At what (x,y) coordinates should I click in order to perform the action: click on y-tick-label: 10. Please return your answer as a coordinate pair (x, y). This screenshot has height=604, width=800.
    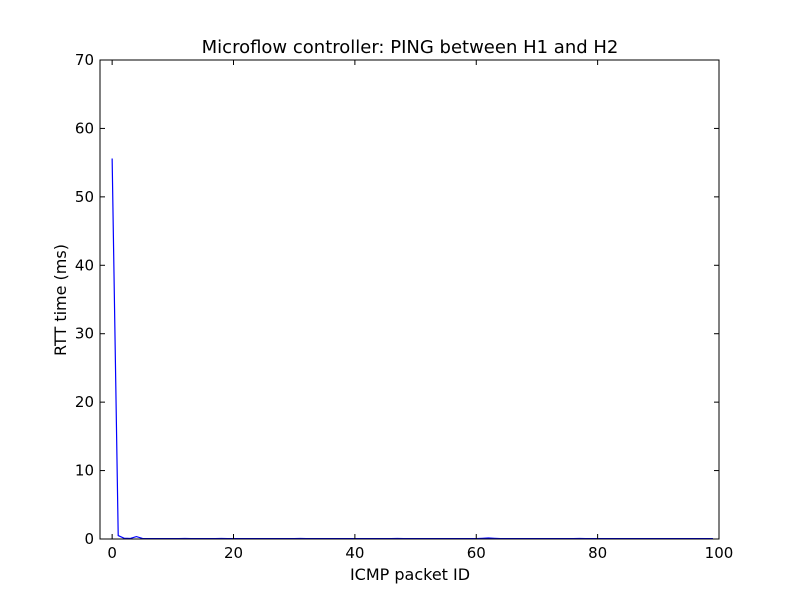
    Looking at the image, I should click on (84, 471).